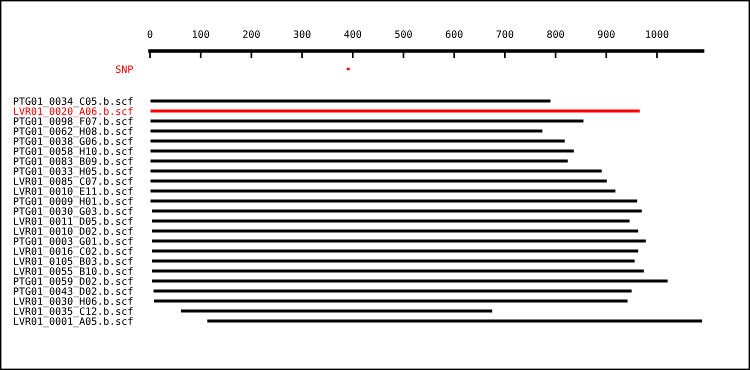 This screenshot has width=750, height=370. I want to click on y-tick-label: PTG01_0062_H08.b.scf, so click(73, 132).